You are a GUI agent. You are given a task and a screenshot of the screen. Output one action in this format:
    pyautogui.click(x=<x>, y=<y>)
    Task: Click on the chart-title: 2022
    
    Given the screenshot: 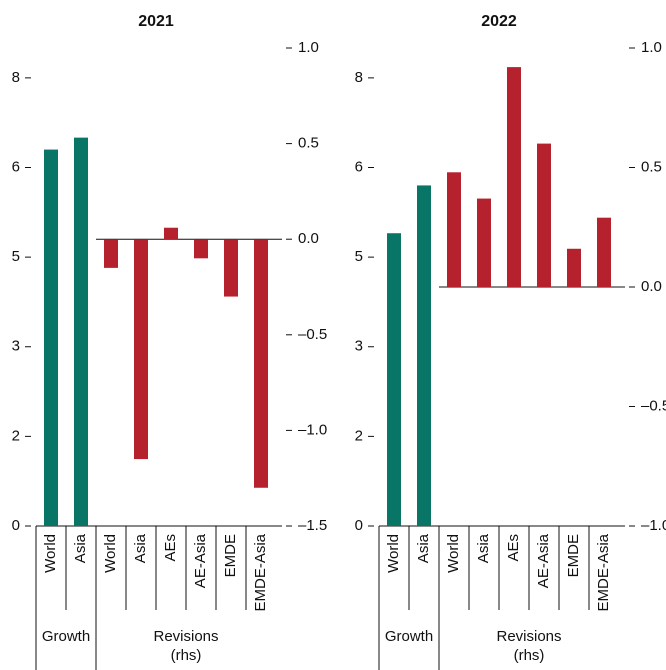 What is the action you would take?
    pyautogui.click(x=499, y=21)
    